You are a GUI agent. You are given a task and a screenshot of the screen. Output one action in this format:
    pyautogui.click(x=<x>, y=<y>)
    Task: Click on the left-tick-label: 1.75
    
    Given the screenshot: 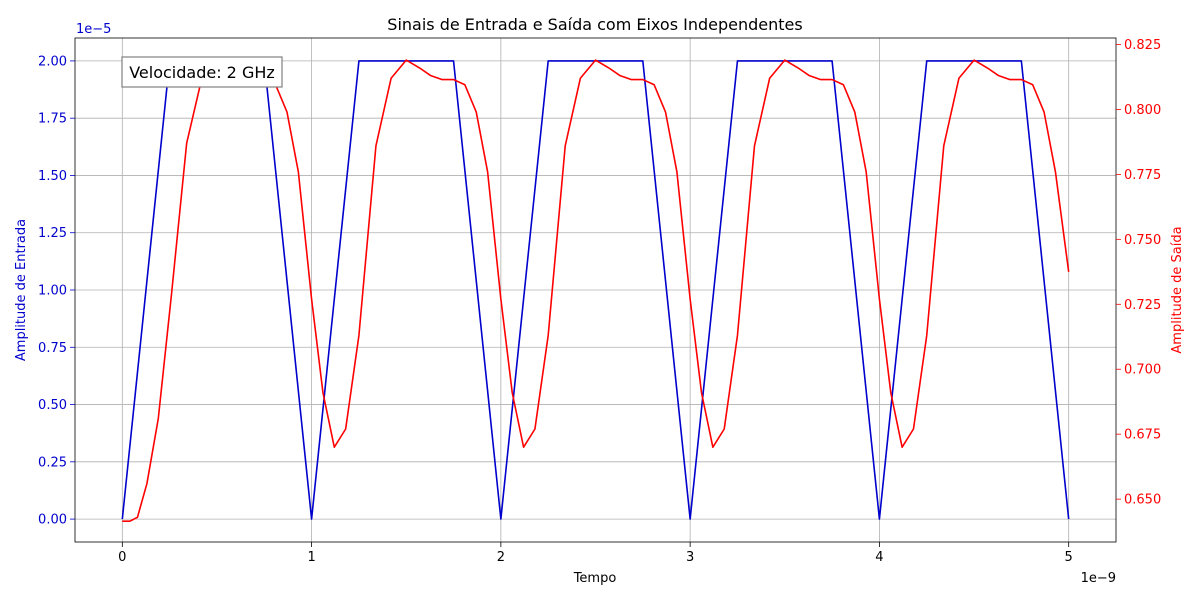 What is the action you would take?
    pyautogui.click(x=52, y=119)
    